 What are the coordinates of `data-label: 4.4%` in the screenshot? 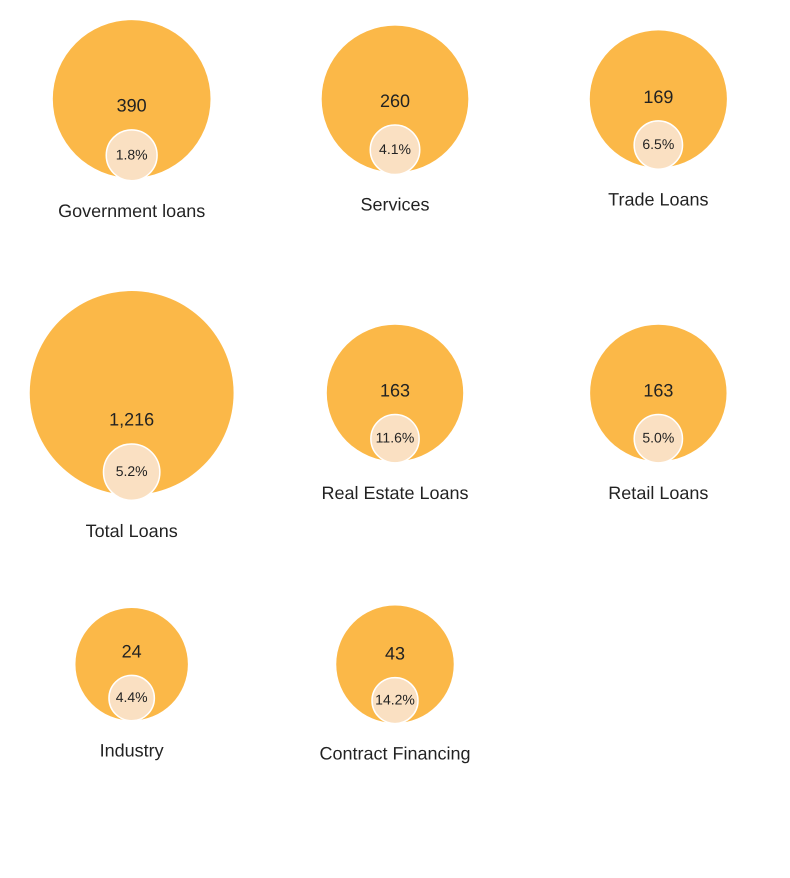 It's located at (132, 697).